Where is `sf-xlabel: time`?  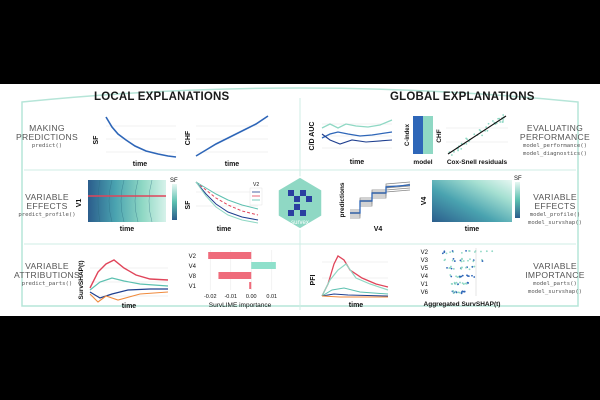
sf-xlabel: time is located at coordinates (140, 164).